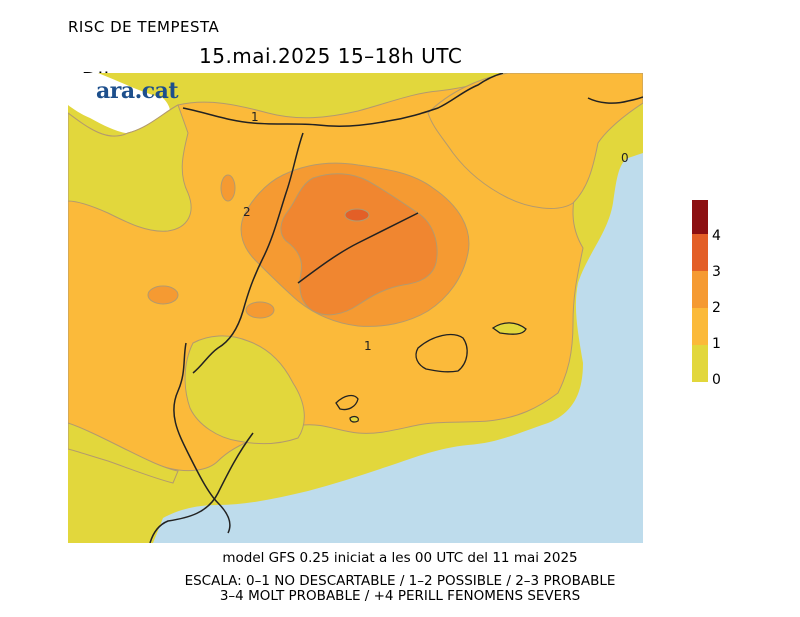  I want to click on contour-label-1-south: 1, so click(368, 346).